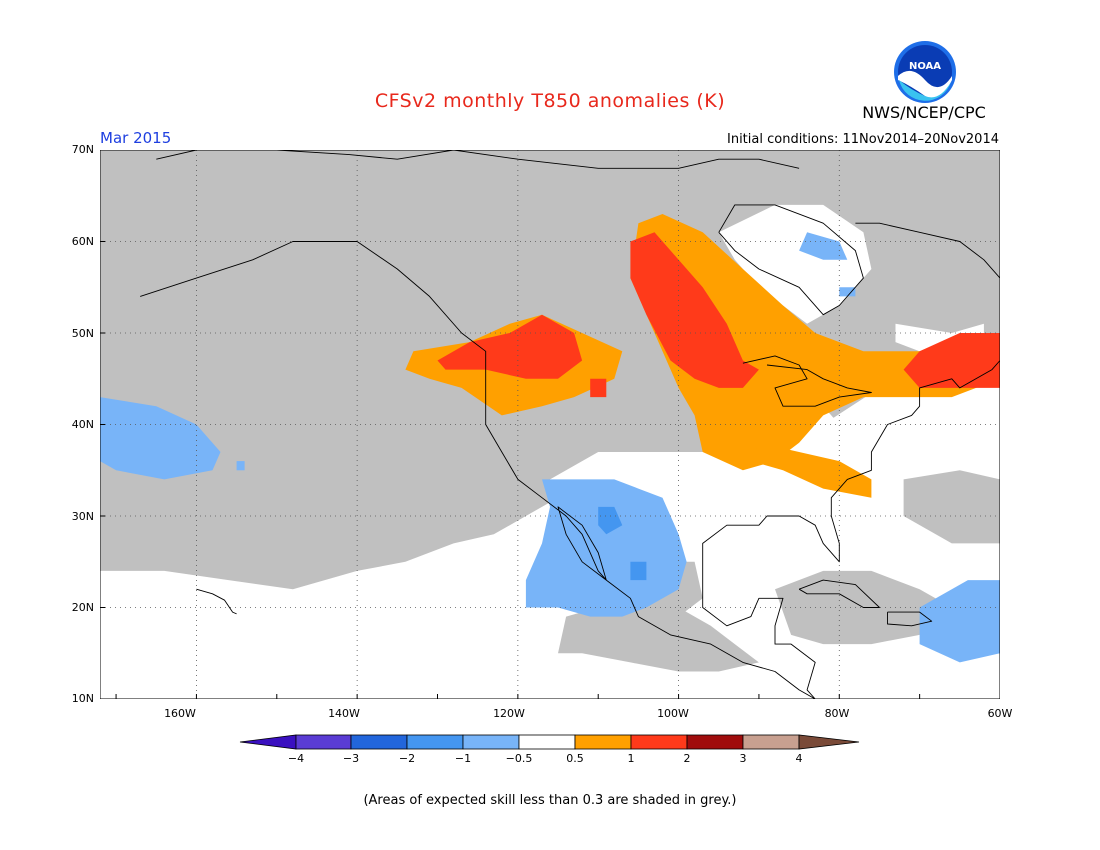 The image size is (1100, 850). What do you see at coordinates (240, 466) in the screenshot?
I see `region-hawaii-blue-dot` at bounding box center [240, 466].